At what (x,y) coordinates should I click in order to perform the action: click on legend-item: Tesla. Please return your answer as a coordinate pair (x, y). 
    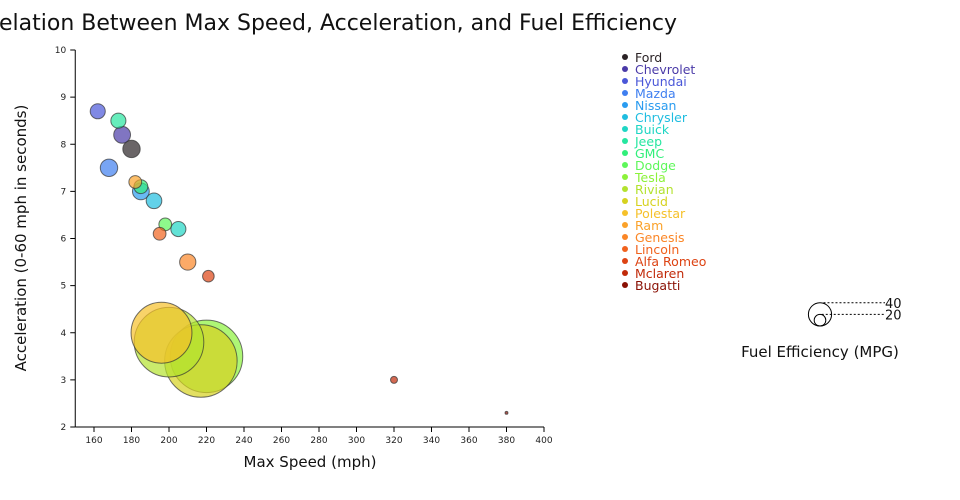
    Looking at the image, I should click on (644, 177).